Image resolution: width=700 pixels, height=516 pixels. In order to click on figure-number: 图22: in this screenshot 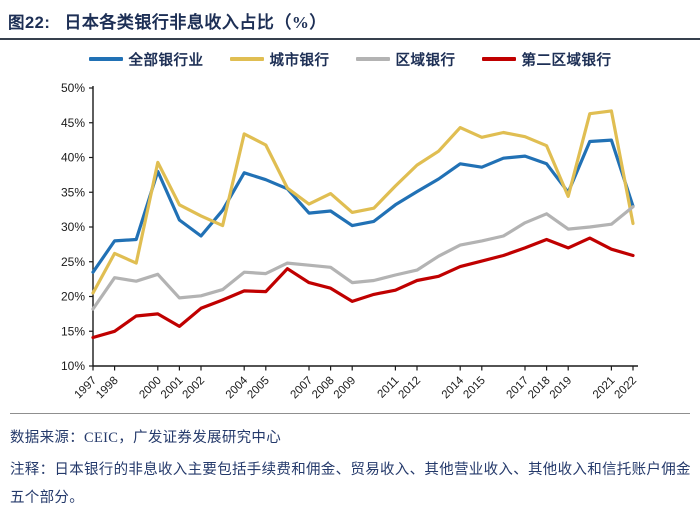, I will do `click(29, 23)`.